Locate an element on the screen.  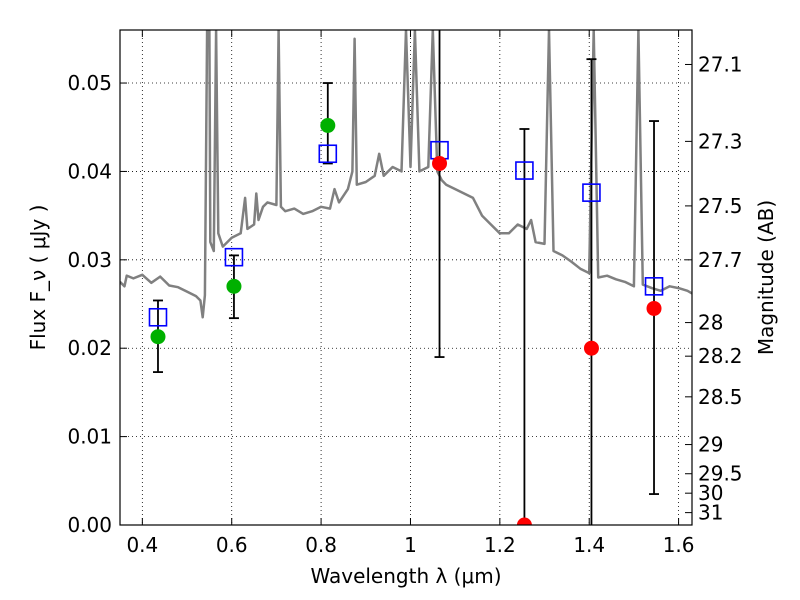
y-tick-label: 0.01 is located at coordinates (89, 437).